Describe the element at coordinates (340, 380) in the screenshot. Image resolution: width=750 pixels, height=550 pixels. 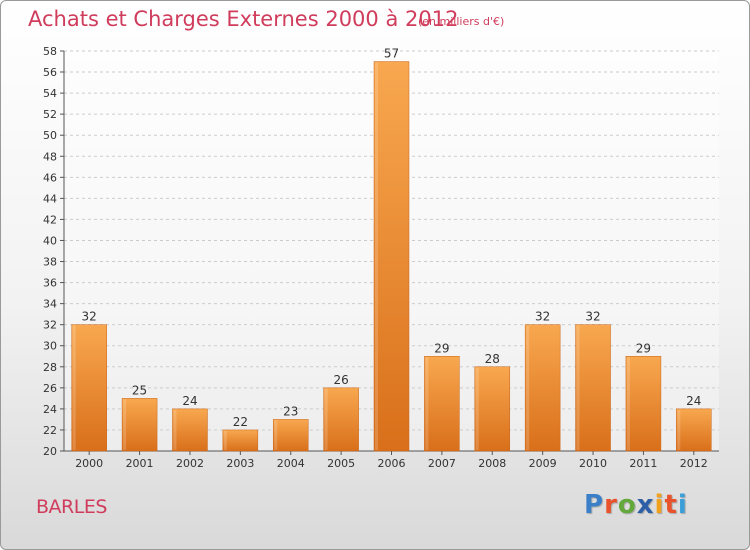
I see `data-label: 26` at that location.